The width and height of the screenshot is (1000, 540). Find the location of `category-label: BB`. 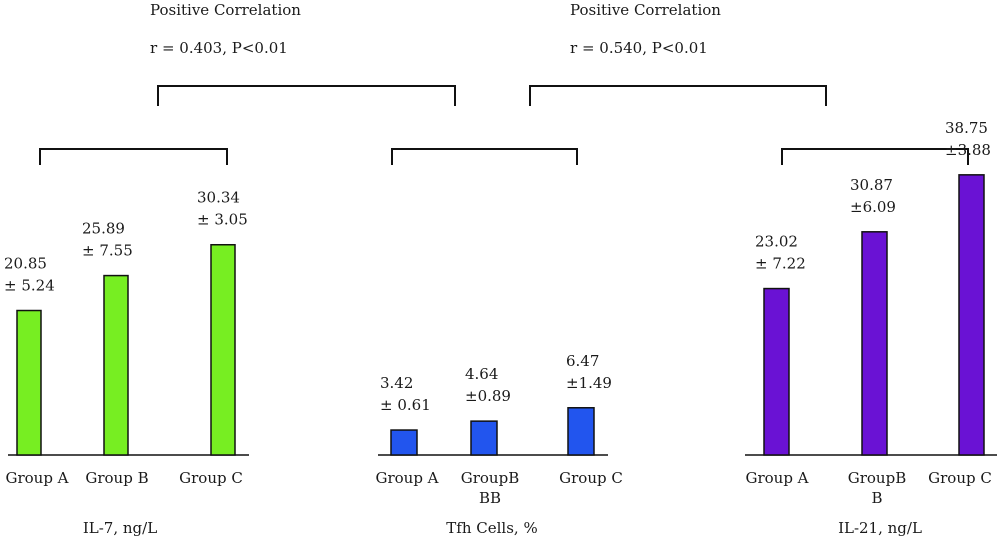

category-label: BB is located at coordinates (490, 498).